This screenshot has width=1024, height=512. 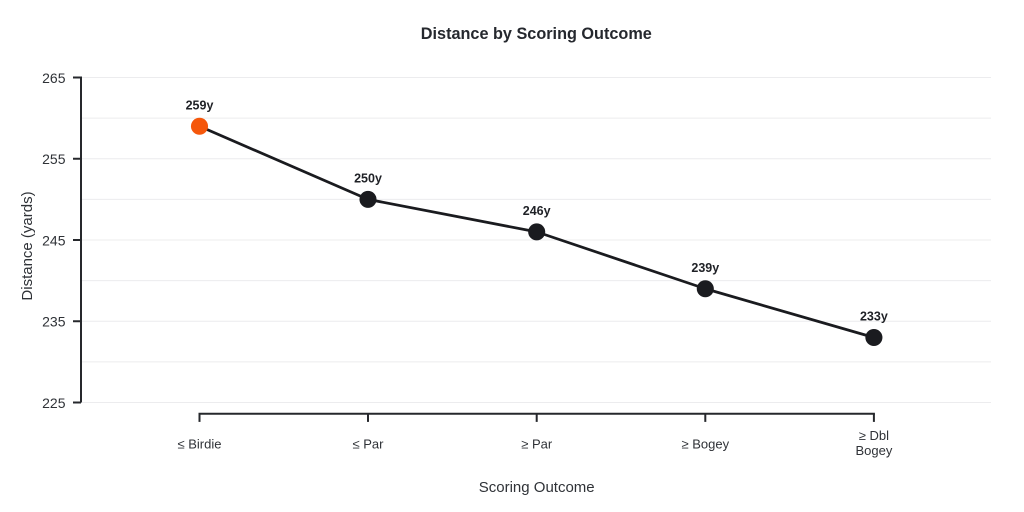 What do you see at coordinates (537, 211) in the screenshot?
I see `svg-text: 246y` at bounding box center [537, 211].